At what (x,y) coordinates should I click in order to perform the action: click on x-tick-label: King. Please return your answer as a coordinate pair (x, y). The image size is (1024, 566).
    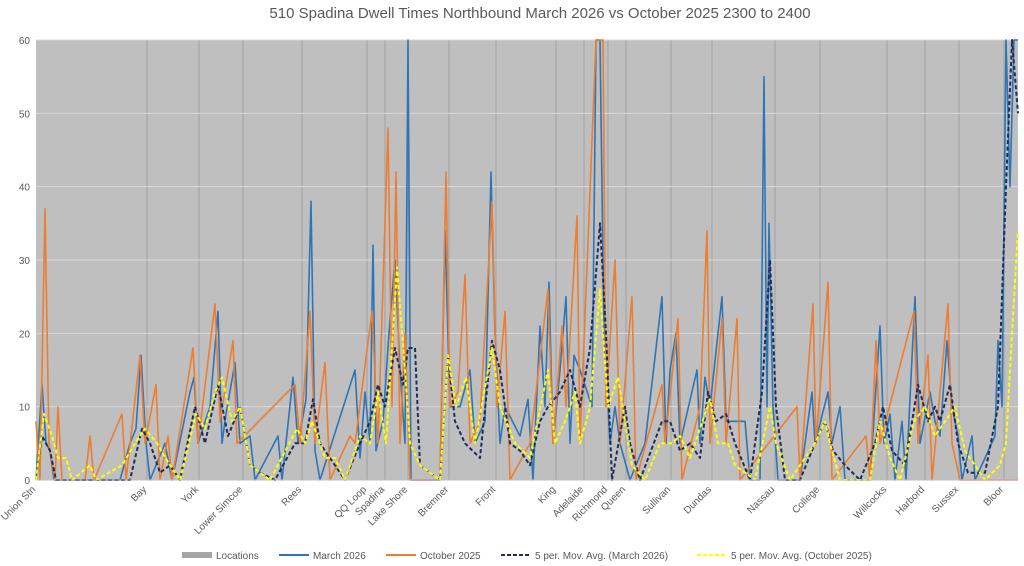
    Looking at the image, I should click on (547, 495).